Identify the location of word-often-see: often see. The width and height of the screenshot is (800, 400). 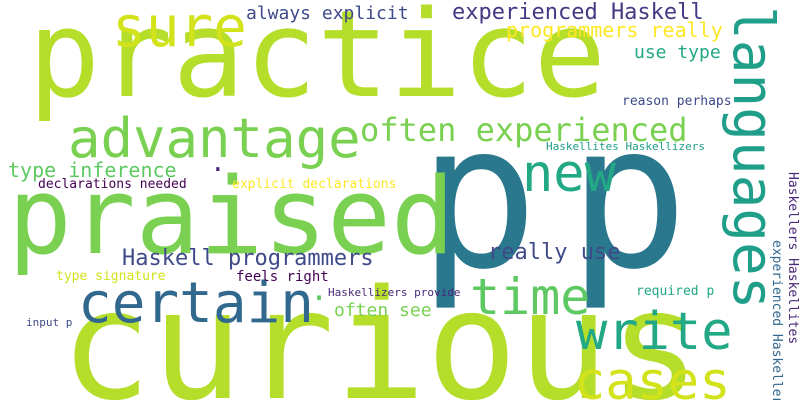
(383, 310).